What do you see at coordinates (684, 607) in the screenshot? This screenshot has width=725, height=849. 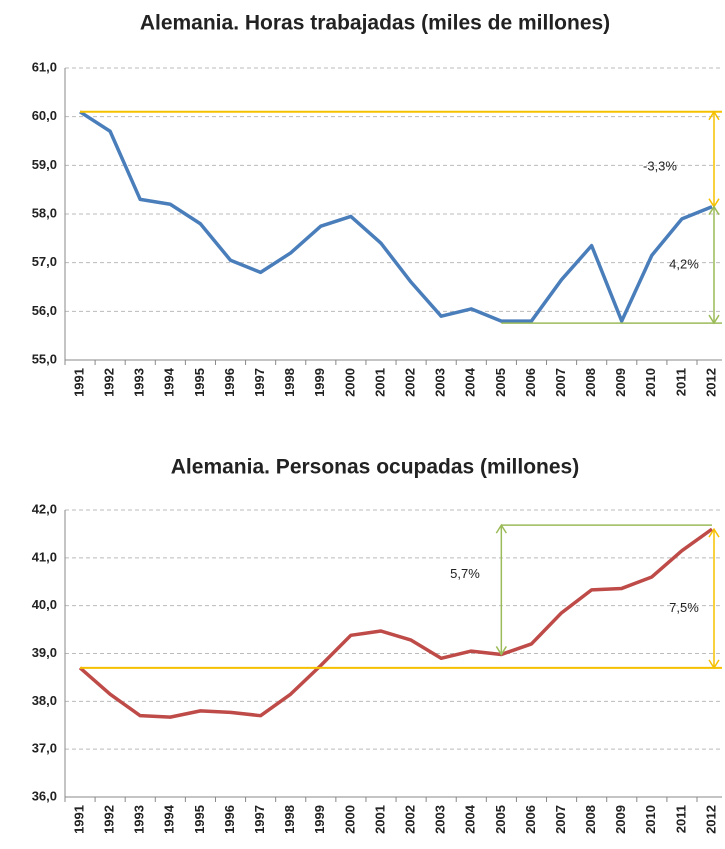 I see `annotation: 7,5%` at bounding box center [684, 607].